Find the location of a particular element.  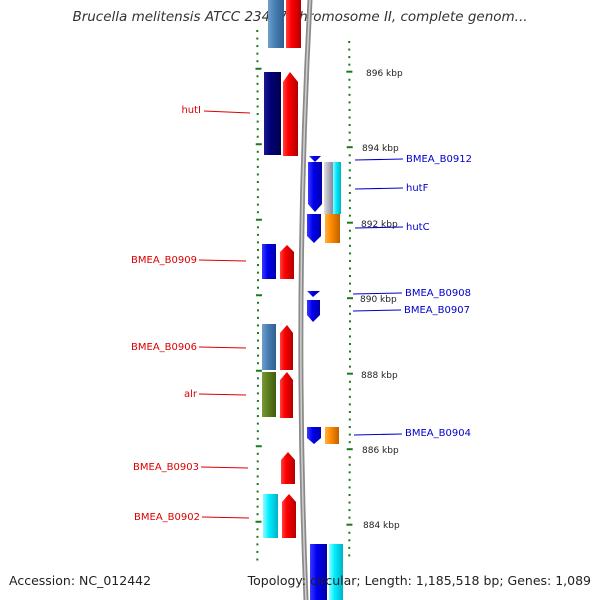

gene-label: alr is located at coordinates (191, 394).